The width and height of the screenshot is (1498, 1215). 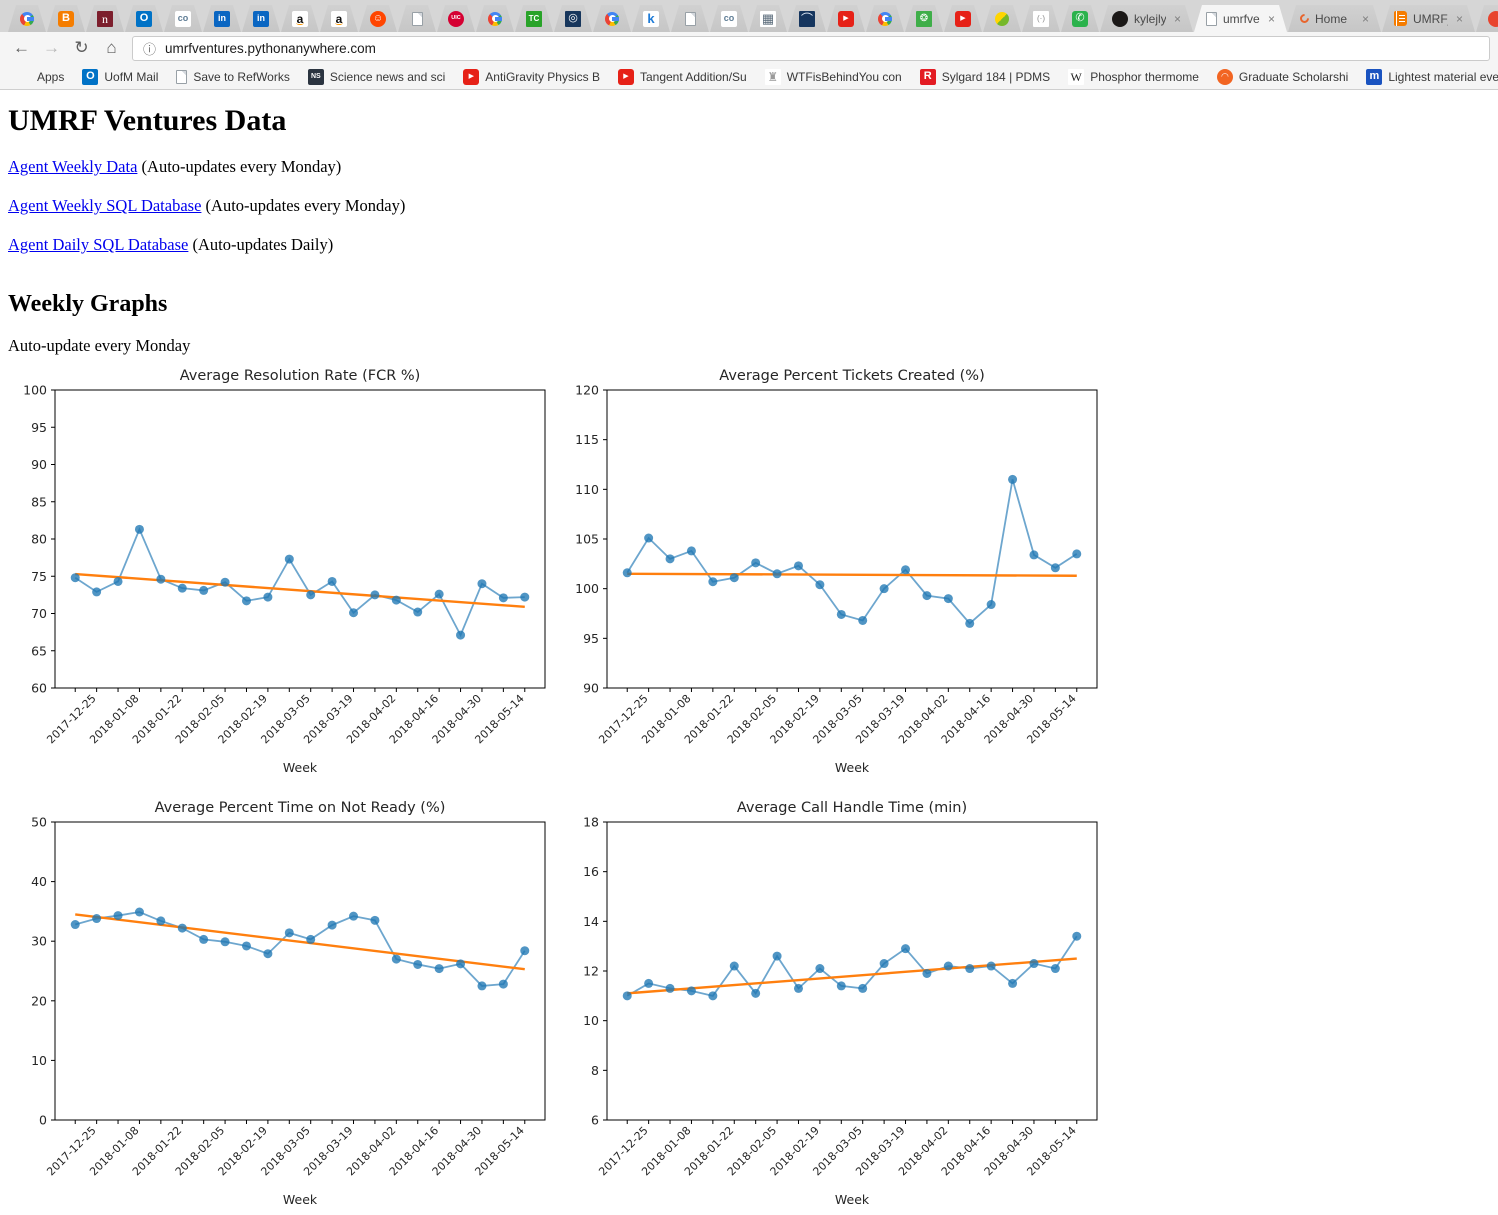 What do you see at coordinates (120, 76) in the screenshot?
I see `bookmark-uofm-mail: O UofM Mail` at bounding box center [120, 76].